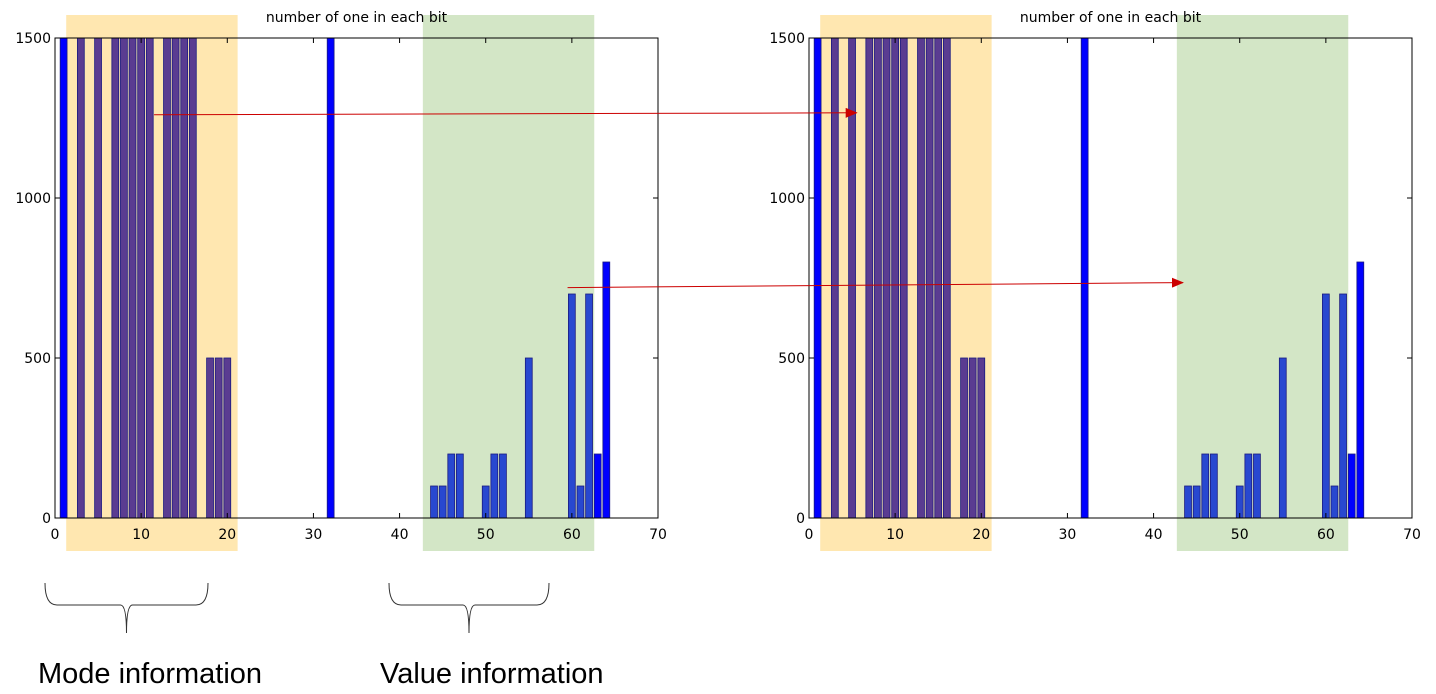 The width and height of the screenshot is (1436, 694). Describe the element at coordinates (297, 608) in the screenshot. I see `region-braces` at that location.